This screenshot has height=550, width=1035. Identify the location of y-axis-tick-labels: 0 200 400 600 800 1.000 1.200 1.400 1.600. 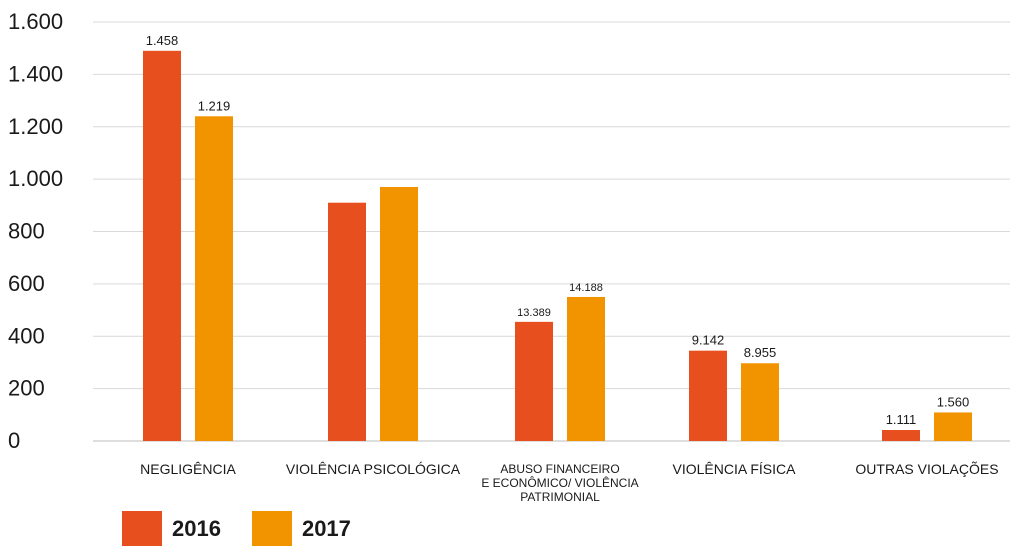
(35, 231).